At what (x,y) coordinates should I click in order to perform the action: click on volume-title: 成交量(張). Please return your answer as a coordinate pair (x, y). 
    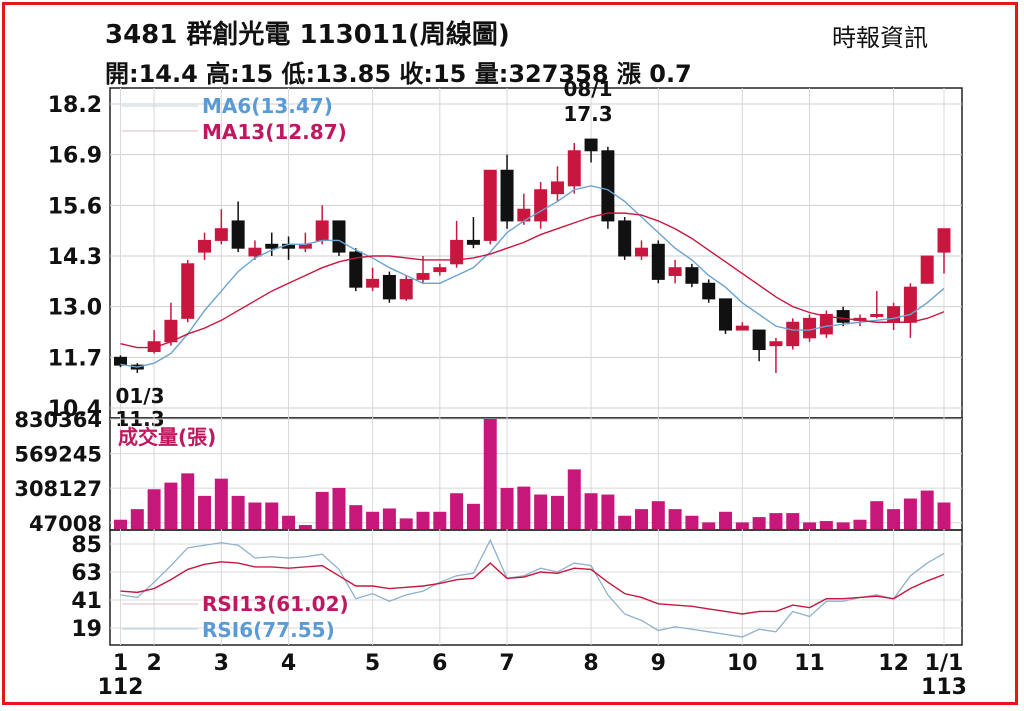
    Looking at the image, I should click on (167, 437).